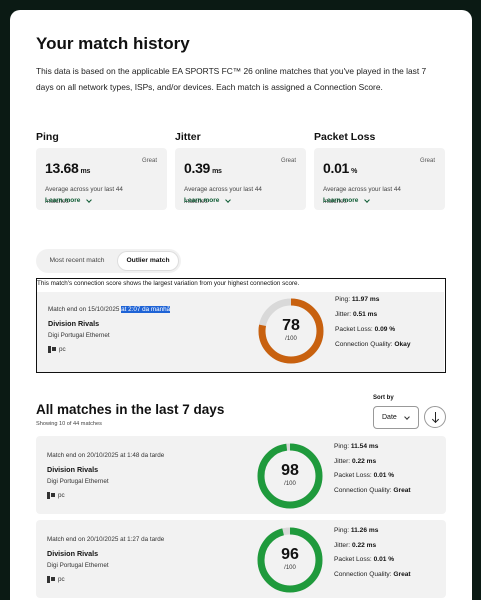 Image resolution: width=481 pixels, height=600 pixels. I want to click on jitter-value-wrap: 0.39 ms, so click(203, 168).